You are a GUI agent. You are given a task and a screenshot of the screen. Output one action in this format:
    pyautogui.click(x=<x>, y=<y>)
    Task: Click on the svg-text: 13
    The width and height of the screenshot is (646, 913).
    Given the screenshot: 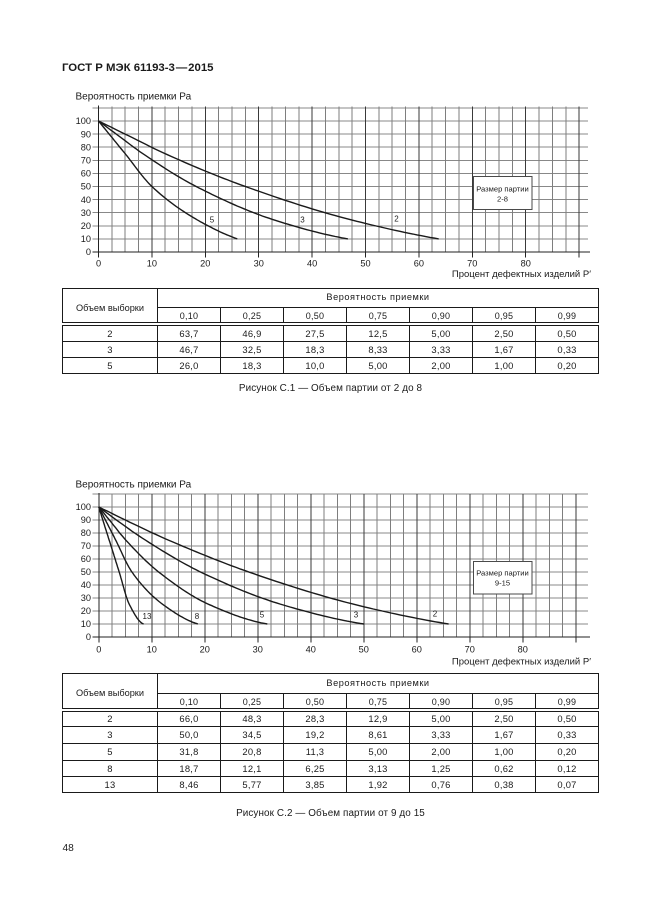 What is the action you would take?
    pyautogui.click(x=147, y=616)
    